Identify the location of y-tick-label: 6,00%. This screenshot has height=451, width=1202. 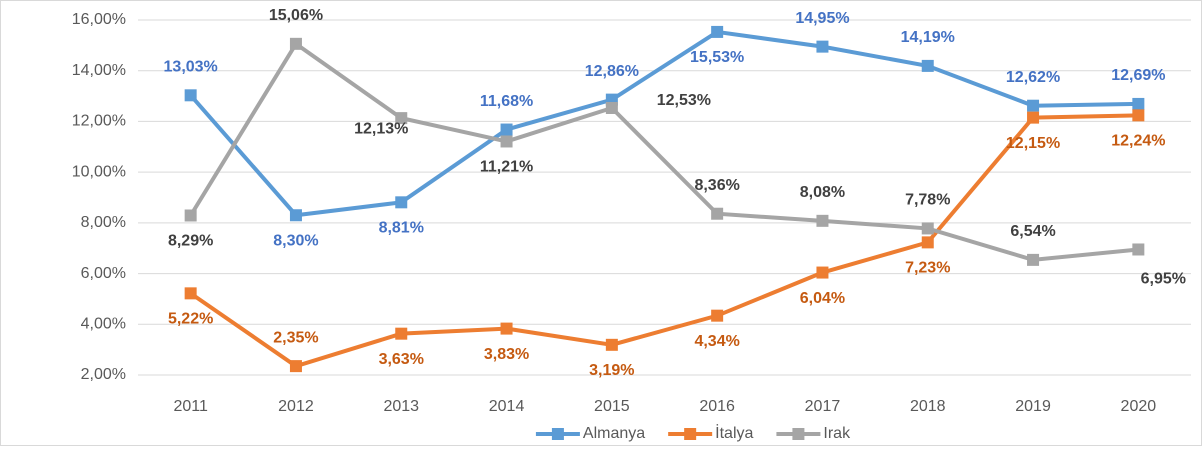
(103, 273).